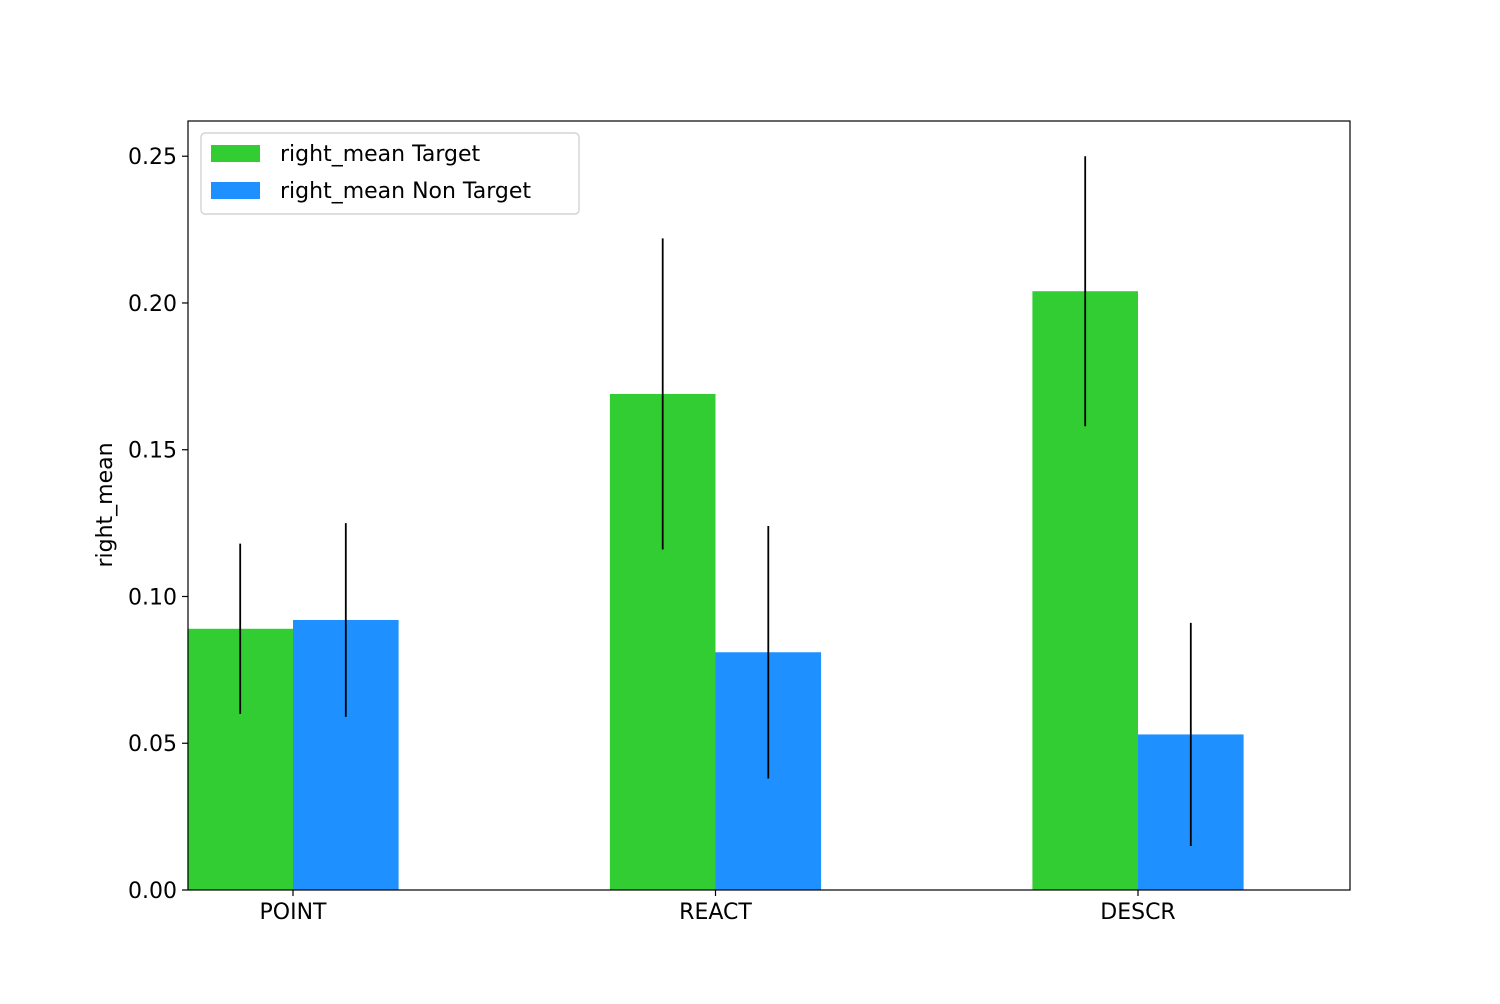 The height and width of the screenshot is (1004, 1500). I want to click on y-axis: 0.00 0.05 0.10 0.15 0.20 0.25, so click(158, 524).